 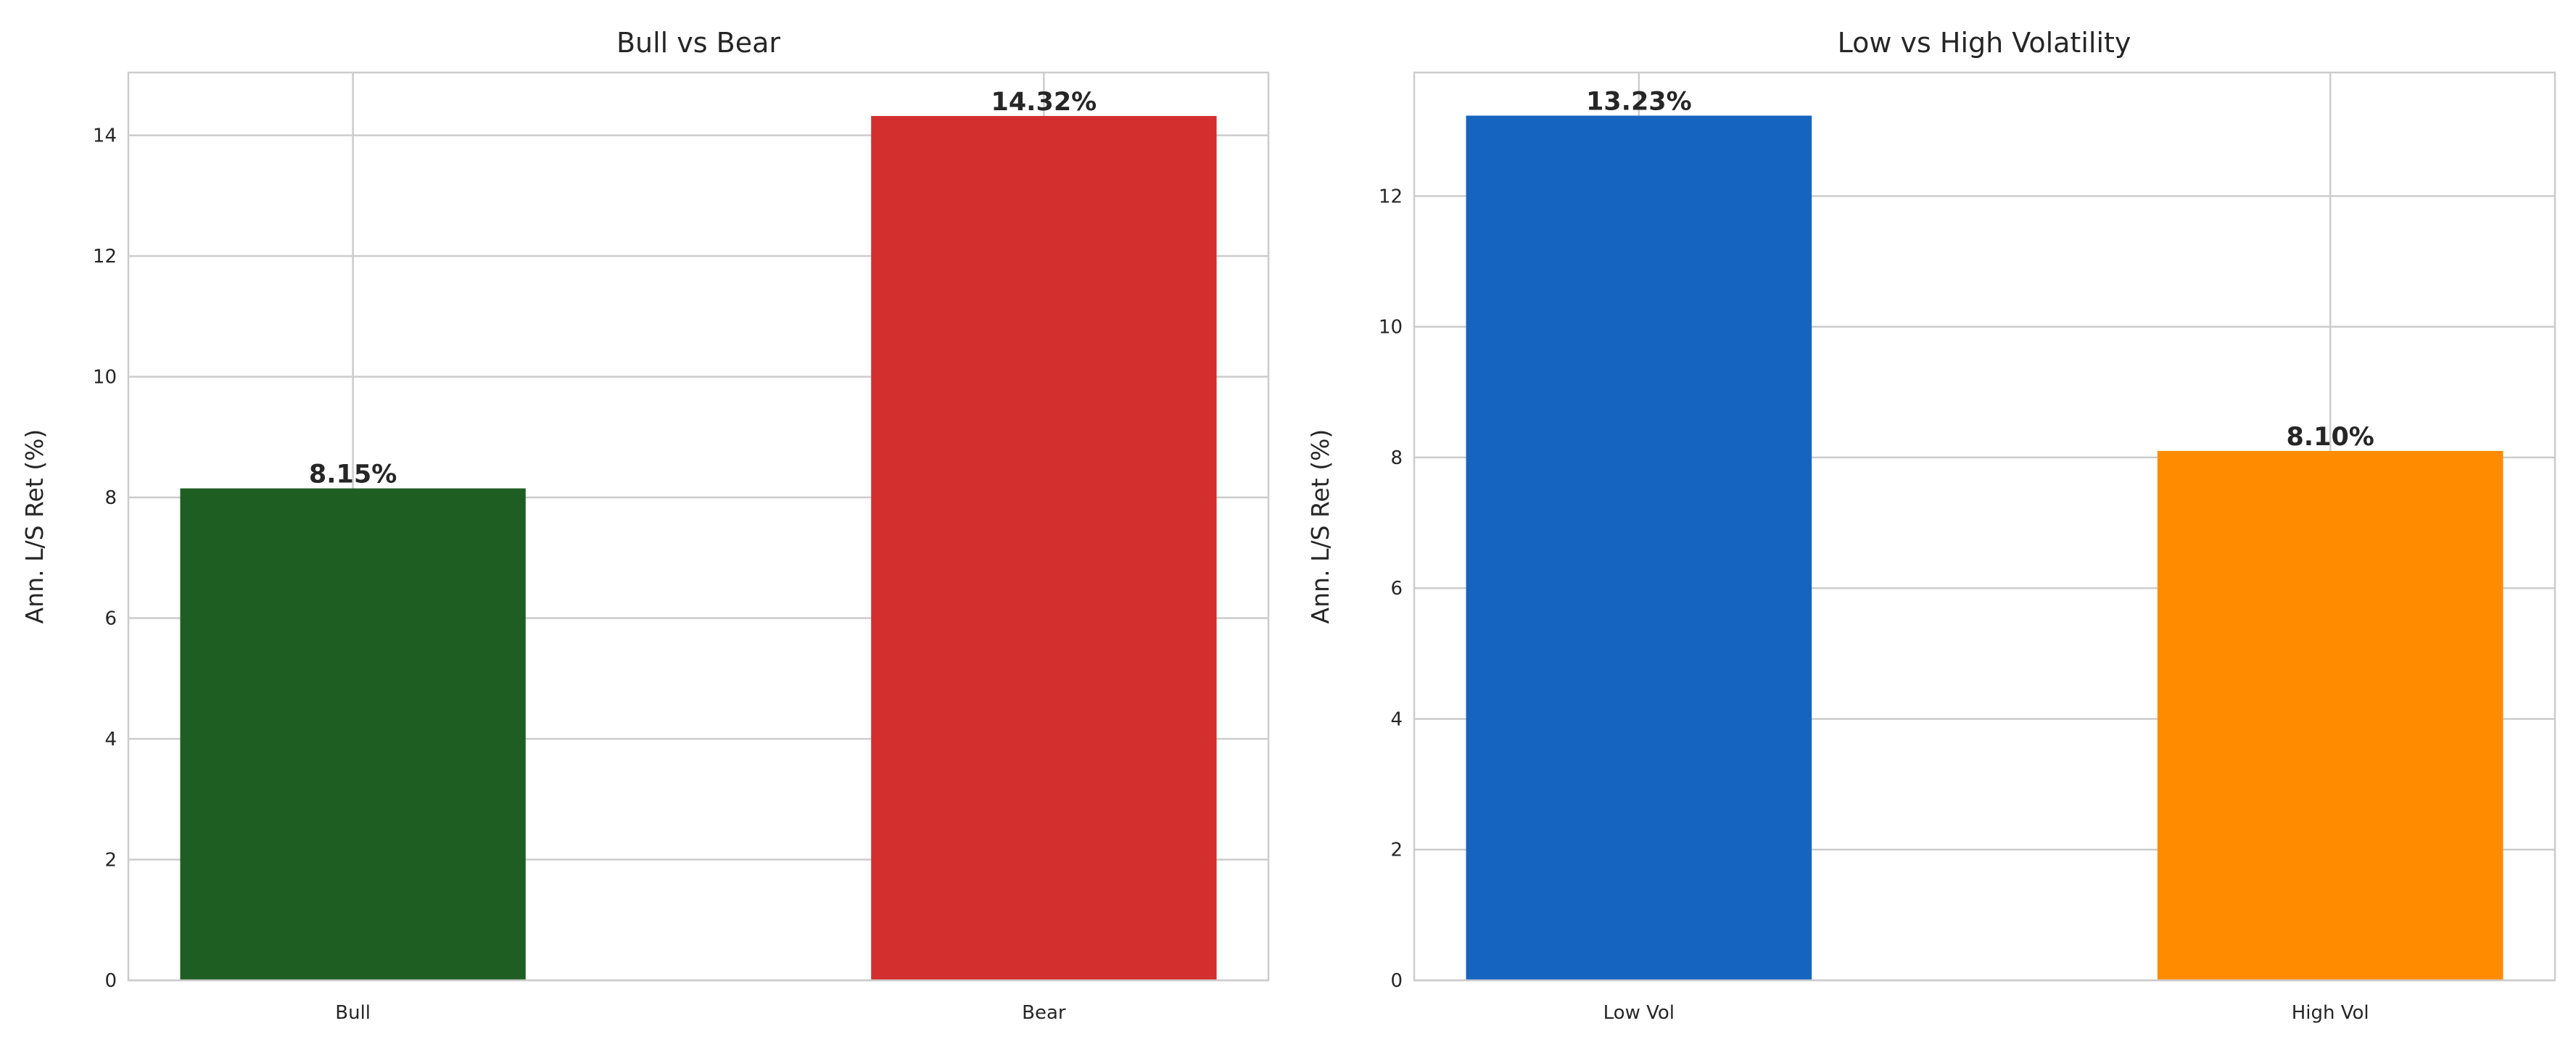 What do you see at coordinates (1044, 102) in the screenshot?
I see `bar-value-label: 14.32%` at bounding box center [1044, 102].